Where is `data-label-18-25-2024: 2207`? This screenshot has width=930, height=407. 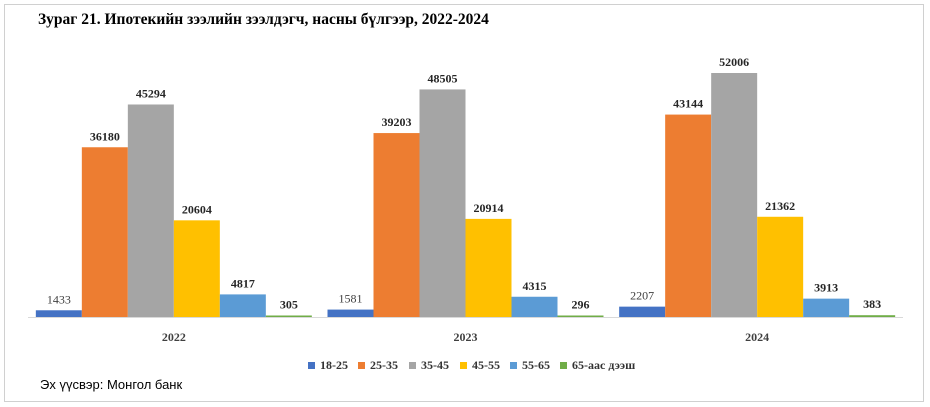
data-label-18-25-2024: 2207 is located at coordinates (642, 296).